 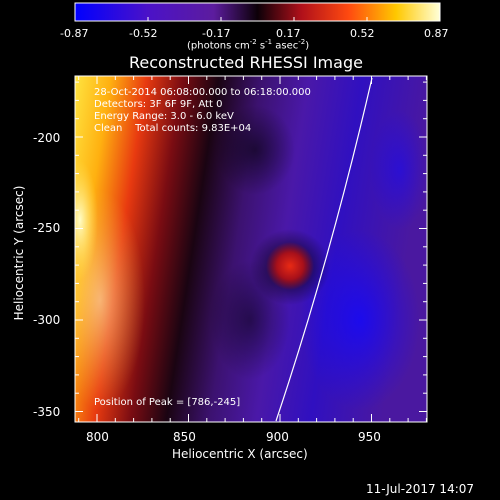 What do you see at coordinates (143, 33) in the screenshot?
I see `colorbar-tick-label: -0.52` at bounding box center [143, 33].